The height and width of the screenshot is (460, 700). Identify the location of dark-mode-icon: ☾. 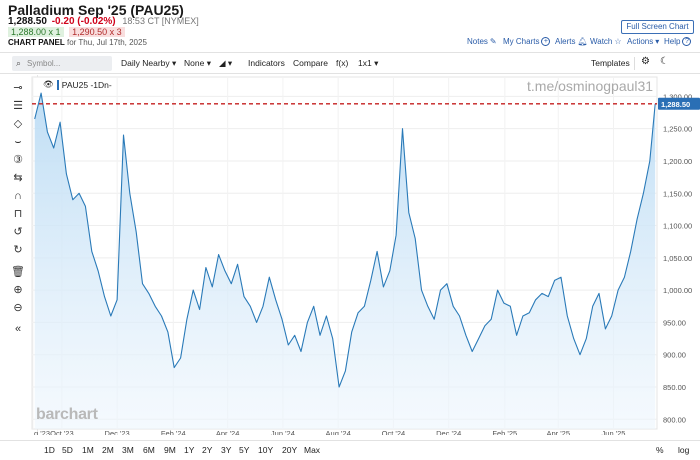
(664, 61).